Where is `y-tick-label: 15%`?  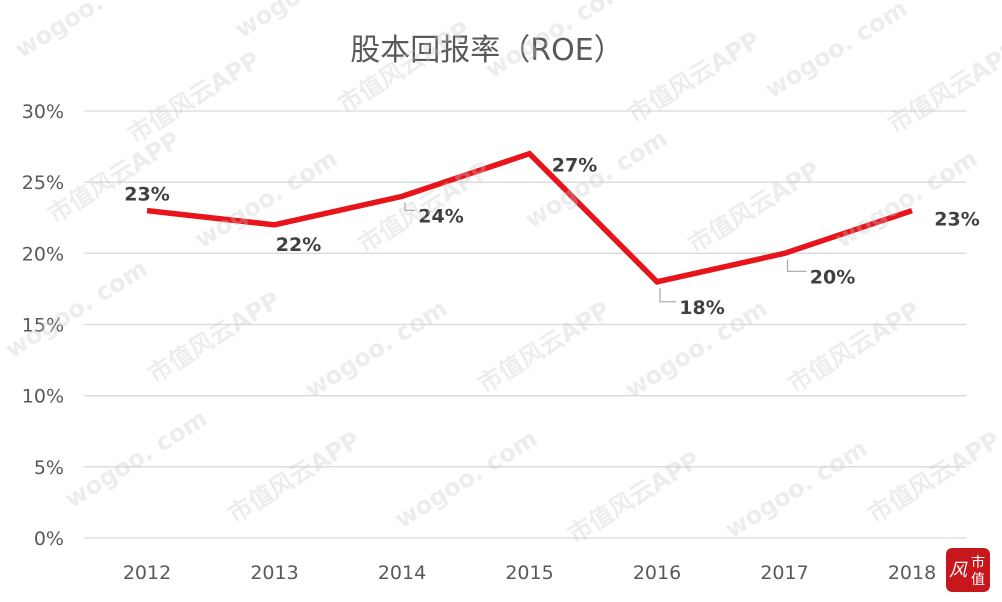 y-tick-label: 15% is located at coordinates (43, 326).